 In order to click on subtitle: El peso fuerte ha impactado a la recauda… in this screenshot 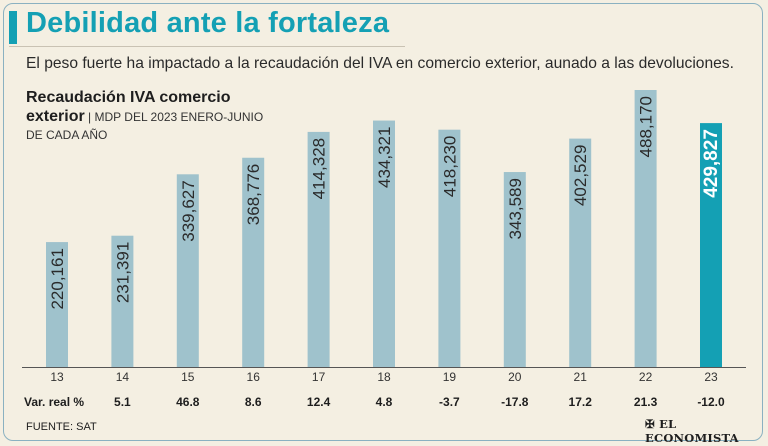, I will do `click(380, 63)`.